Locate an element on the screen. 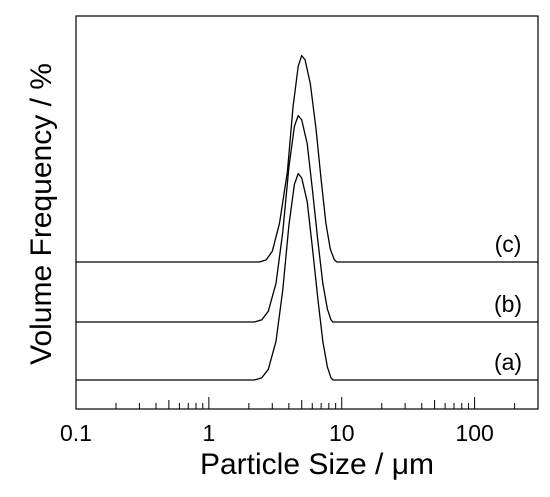 The image size is (550, 497). x-tick-label: 0.1 is located at coordinates (76, 433).